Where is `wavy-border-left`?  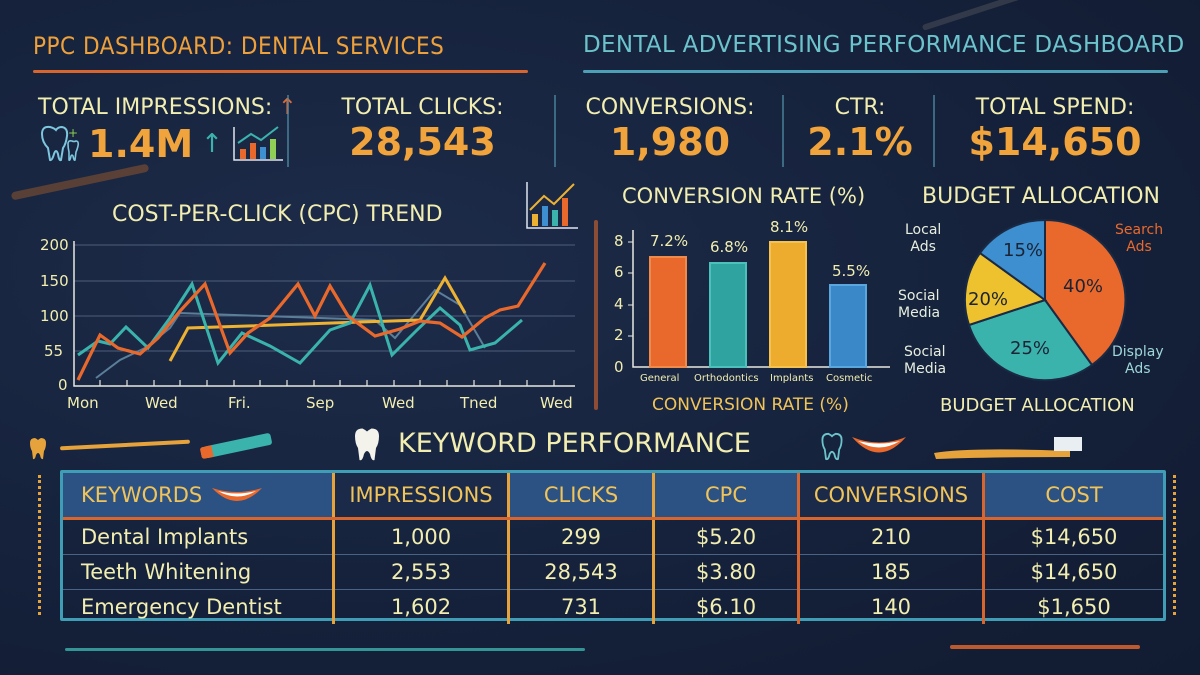
wavy-border-left is located at coordinates (43, 545).